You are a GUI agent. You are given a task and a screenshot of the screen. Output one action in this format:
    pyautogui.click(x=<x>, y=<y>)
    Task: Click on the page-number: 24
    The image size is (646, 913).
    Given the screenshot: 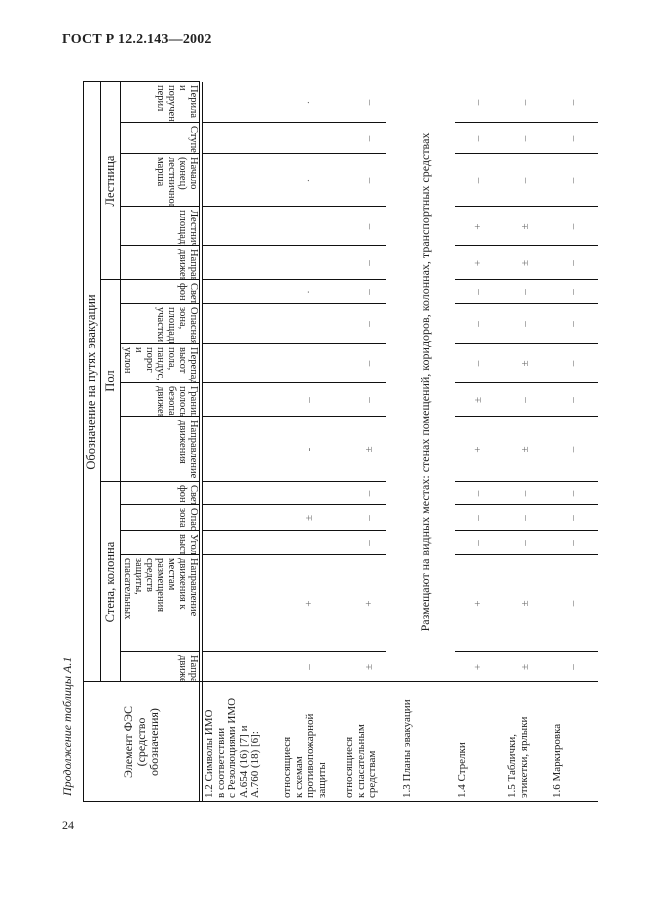 What is the action you would take?
    pyautogui.click(x=68, y=825)
    